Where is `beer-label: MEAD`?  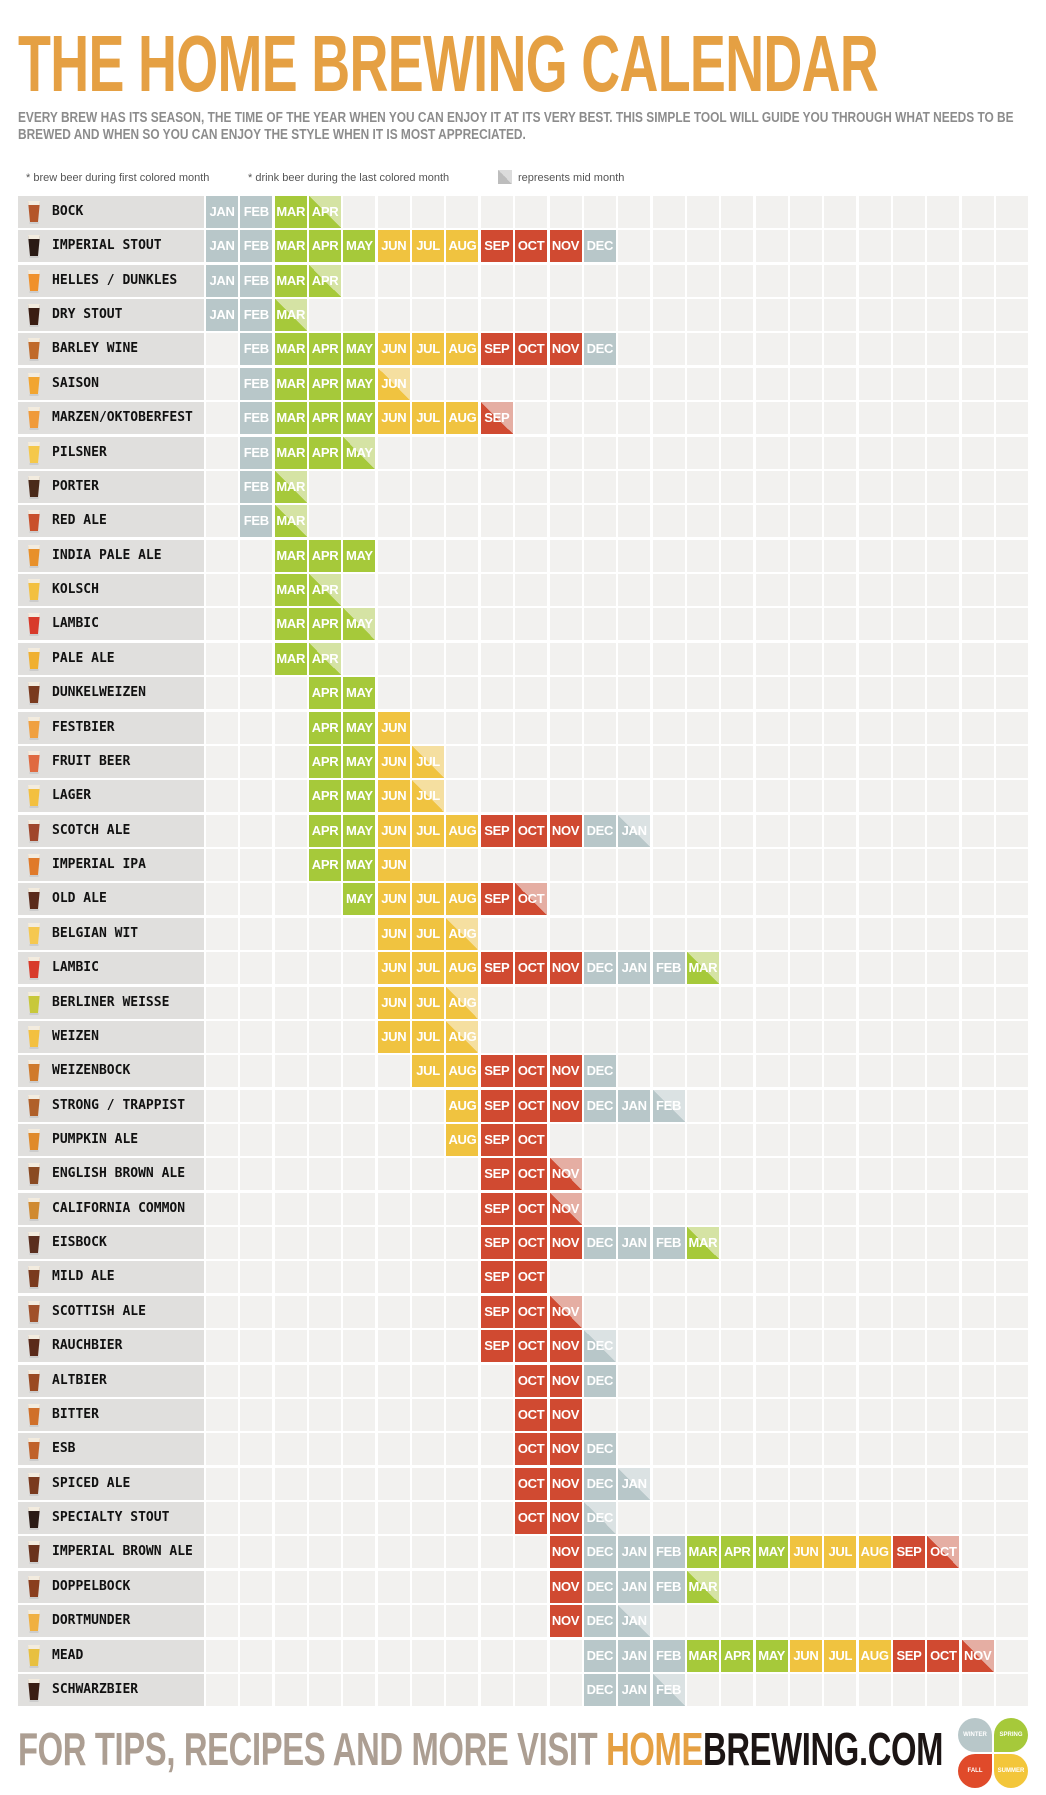 beer-label: MEAD is located at coordinates (111, 1655).